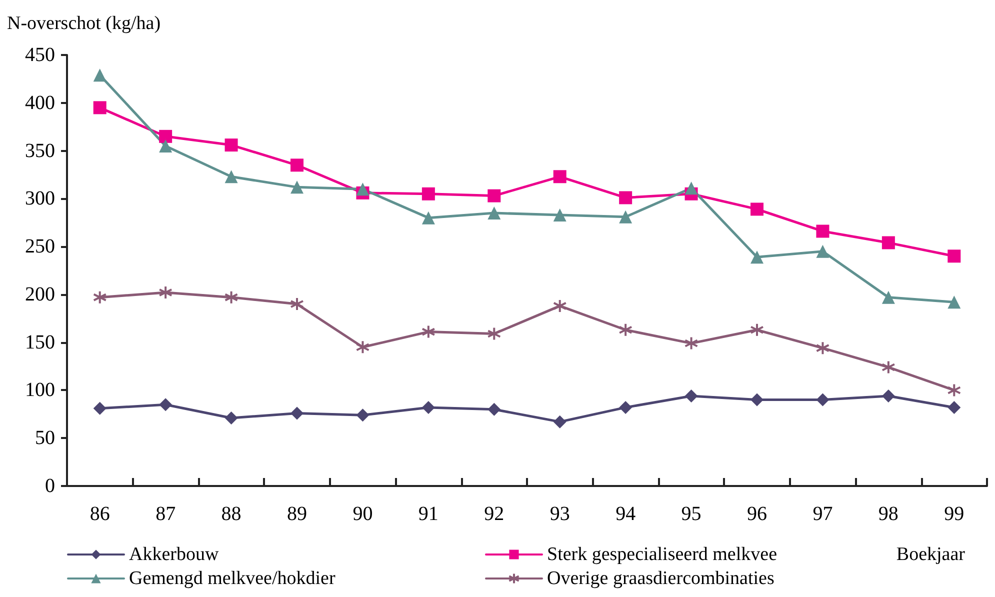  I want to click on x-tick-label: 91, so click(428, 514).